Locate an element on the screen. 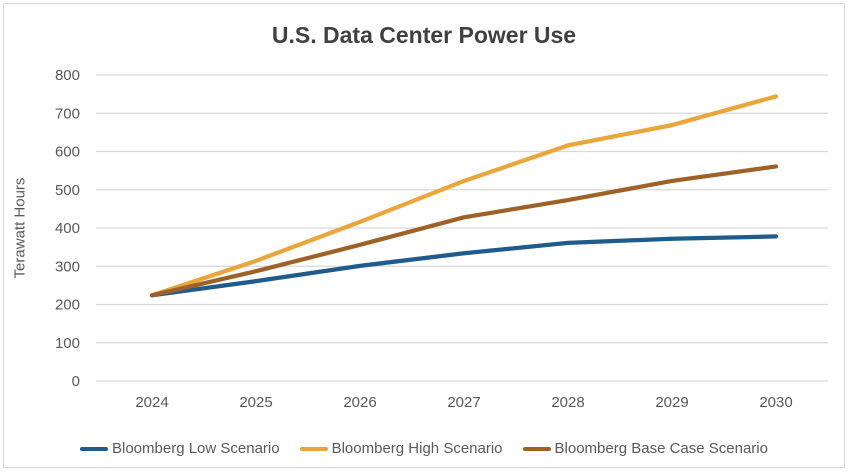 This screenshot has height=473, width=850. legend-item-high: Bloomberg High Scenario is located at coordinates (401, 448).